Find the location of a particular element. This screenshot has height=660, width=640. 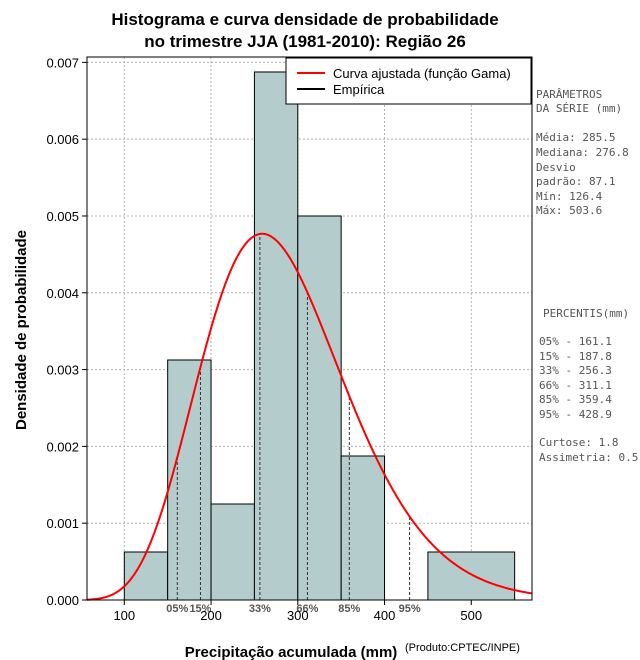

legend: Curva ajustada (função Gama) Empírica is located at coordinates (408, 81).